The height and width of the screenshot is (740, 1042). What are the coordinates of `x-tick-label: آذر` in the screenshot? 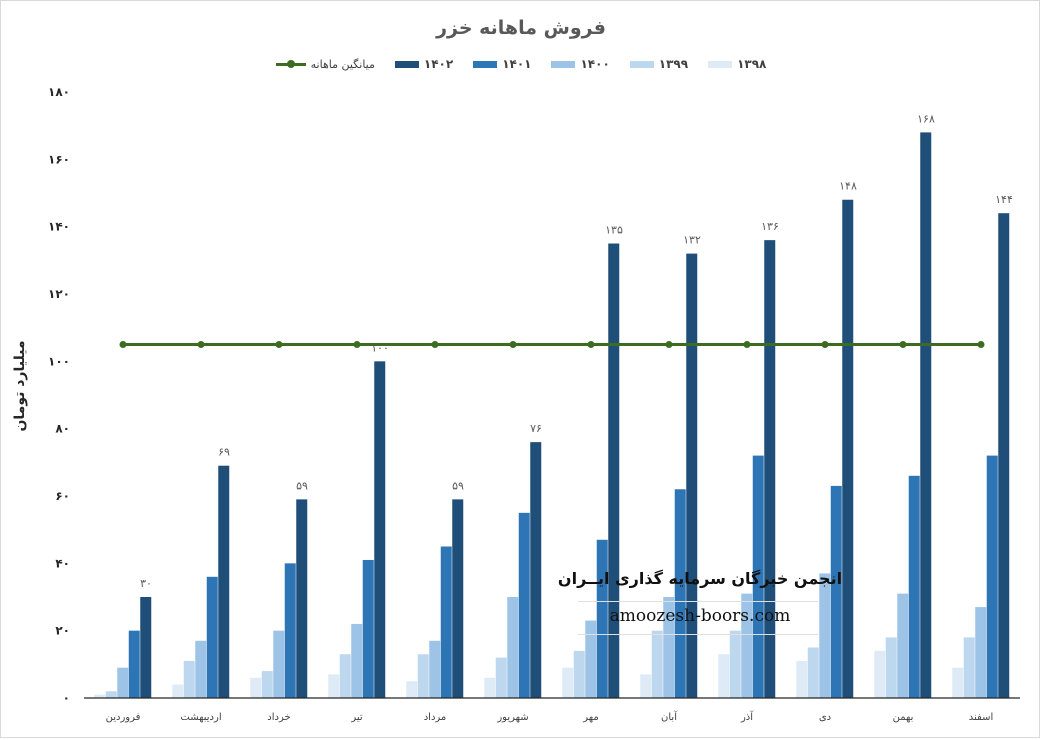 It's located at (747, 716).